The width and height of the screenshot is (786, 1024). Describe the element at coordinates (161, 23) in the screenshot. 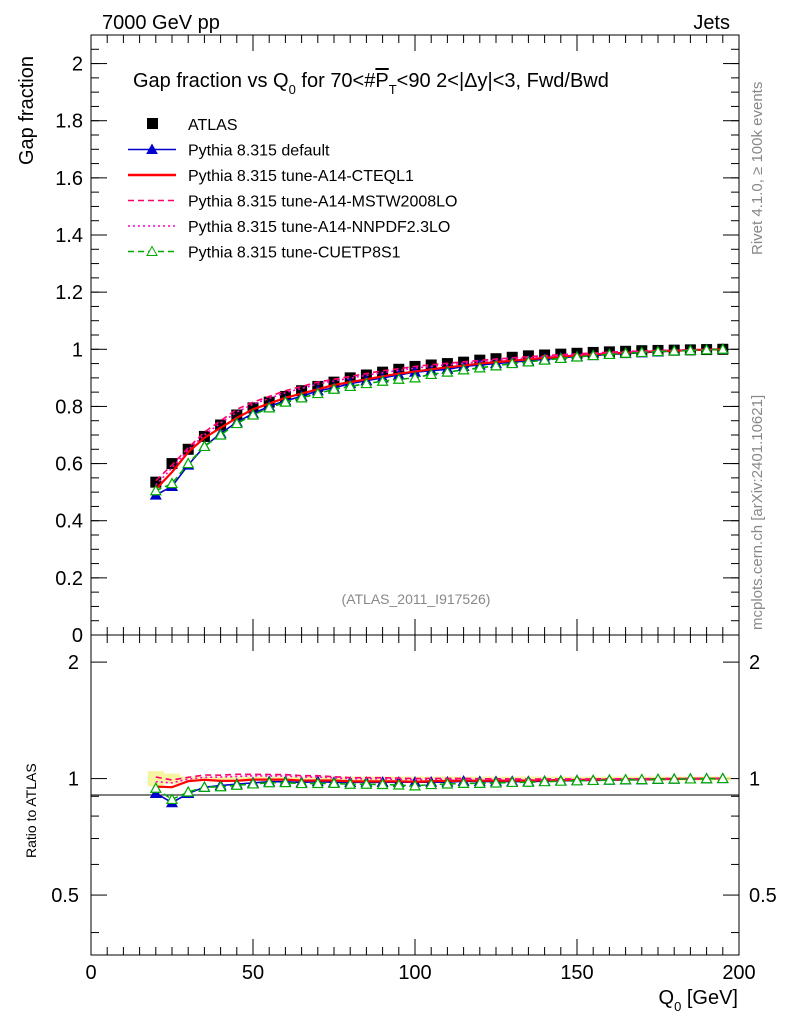

I see `header-left: 7000 GeV pp` at that location.